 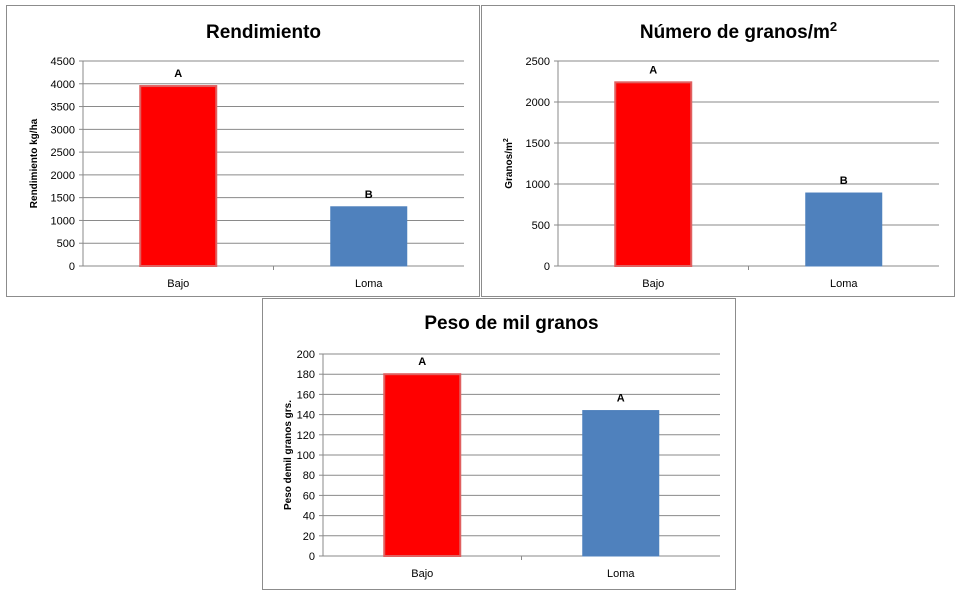 What do you see at coordinates (653, 284) in the screenshot?
I see `numero-granos-category-label-bajo: Bajo` at bounding box center [653, 284].